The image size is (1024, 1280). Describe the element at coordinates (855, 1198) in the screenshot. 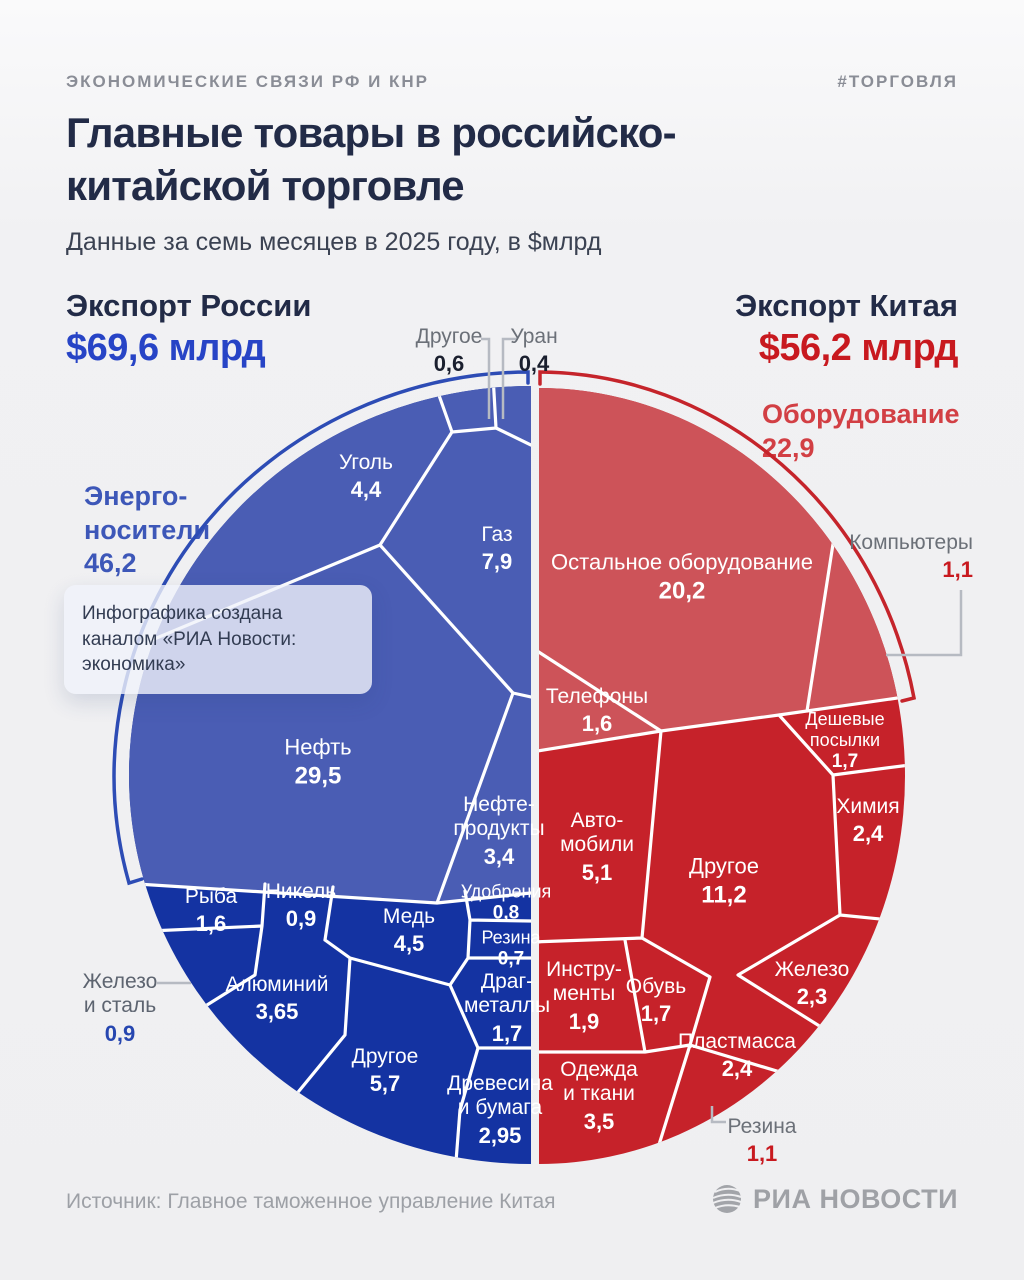

I see `ria-logo-text: РИА НОВОСТИ` at that location.